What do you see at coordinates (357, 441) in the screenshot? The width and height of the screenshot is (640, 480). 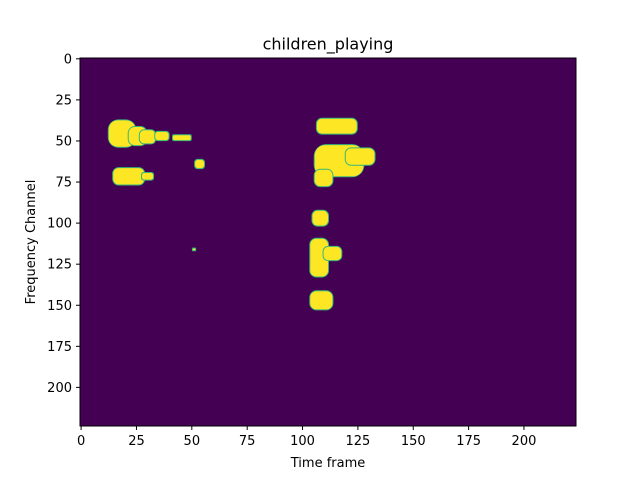 I see `x-tick-label: 125` at bounding box center [357, 441].